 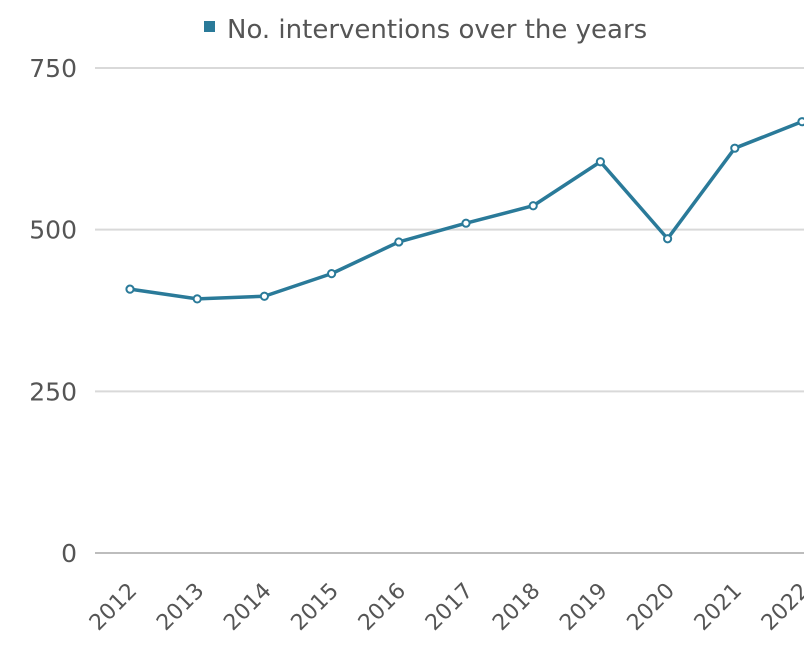 What do you see at coordinates (53, 230) in the screenshot?
I see `y-tick-label-500: 500` at bounding box center [53, 230].